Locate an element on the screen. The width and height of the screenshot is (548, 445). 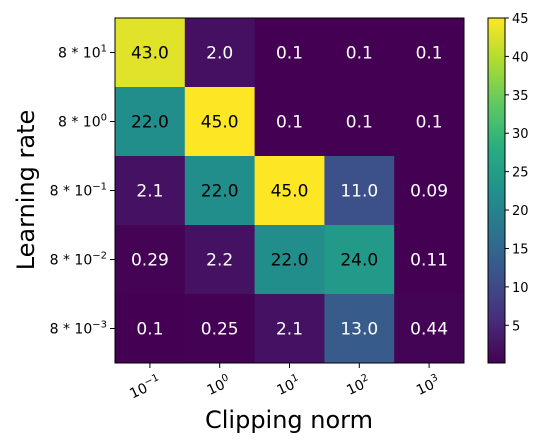
cell-value-label: 2.2 is located at coordinates (219, 261).